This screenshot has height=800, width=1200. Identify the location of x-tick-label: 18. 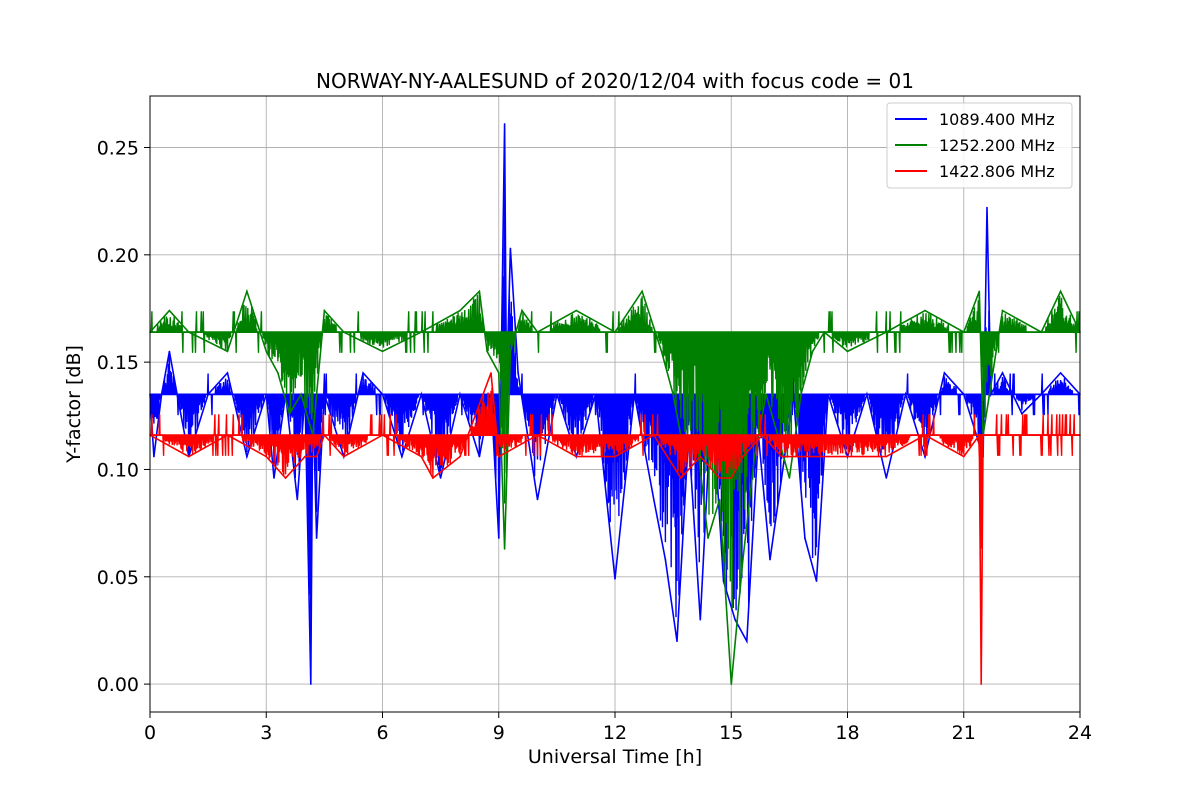
(847, 733).